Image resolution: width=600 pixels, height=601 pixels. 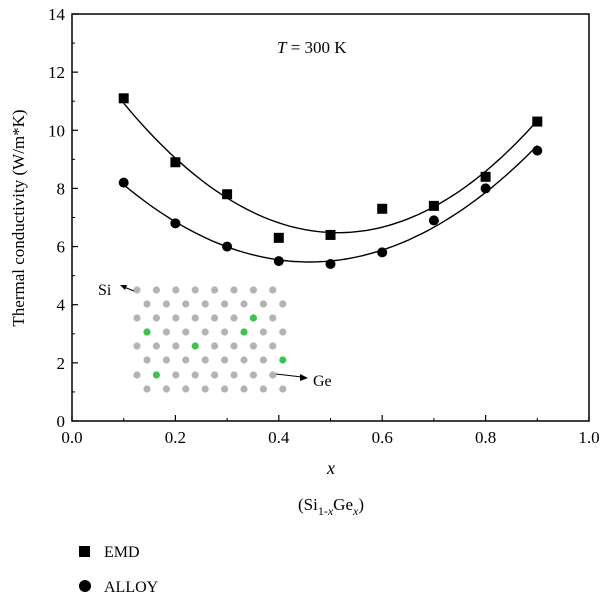 What do you see at coordinates (210, 339) in the screenshot?
I see `lattice-inset` at bounding box center [210, 339].